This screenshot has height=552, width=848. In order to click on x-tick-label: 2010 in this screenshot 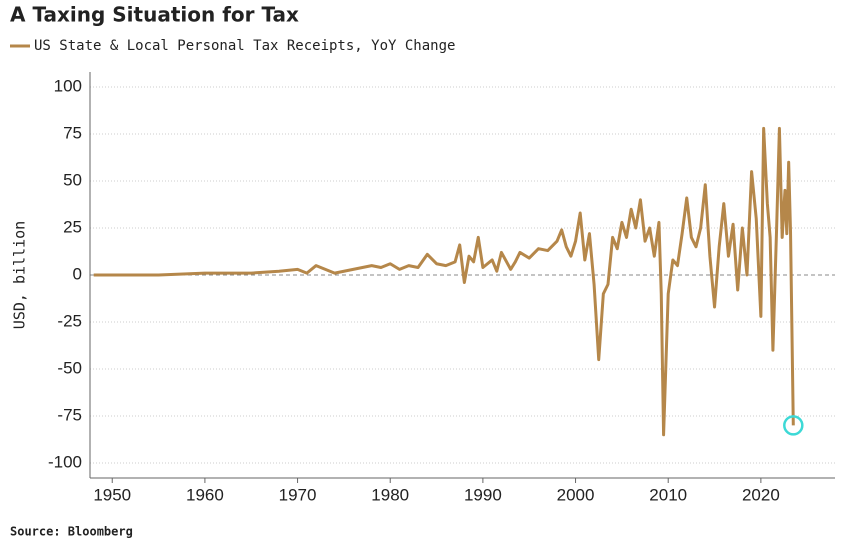, I will do `click(668, 494)`.